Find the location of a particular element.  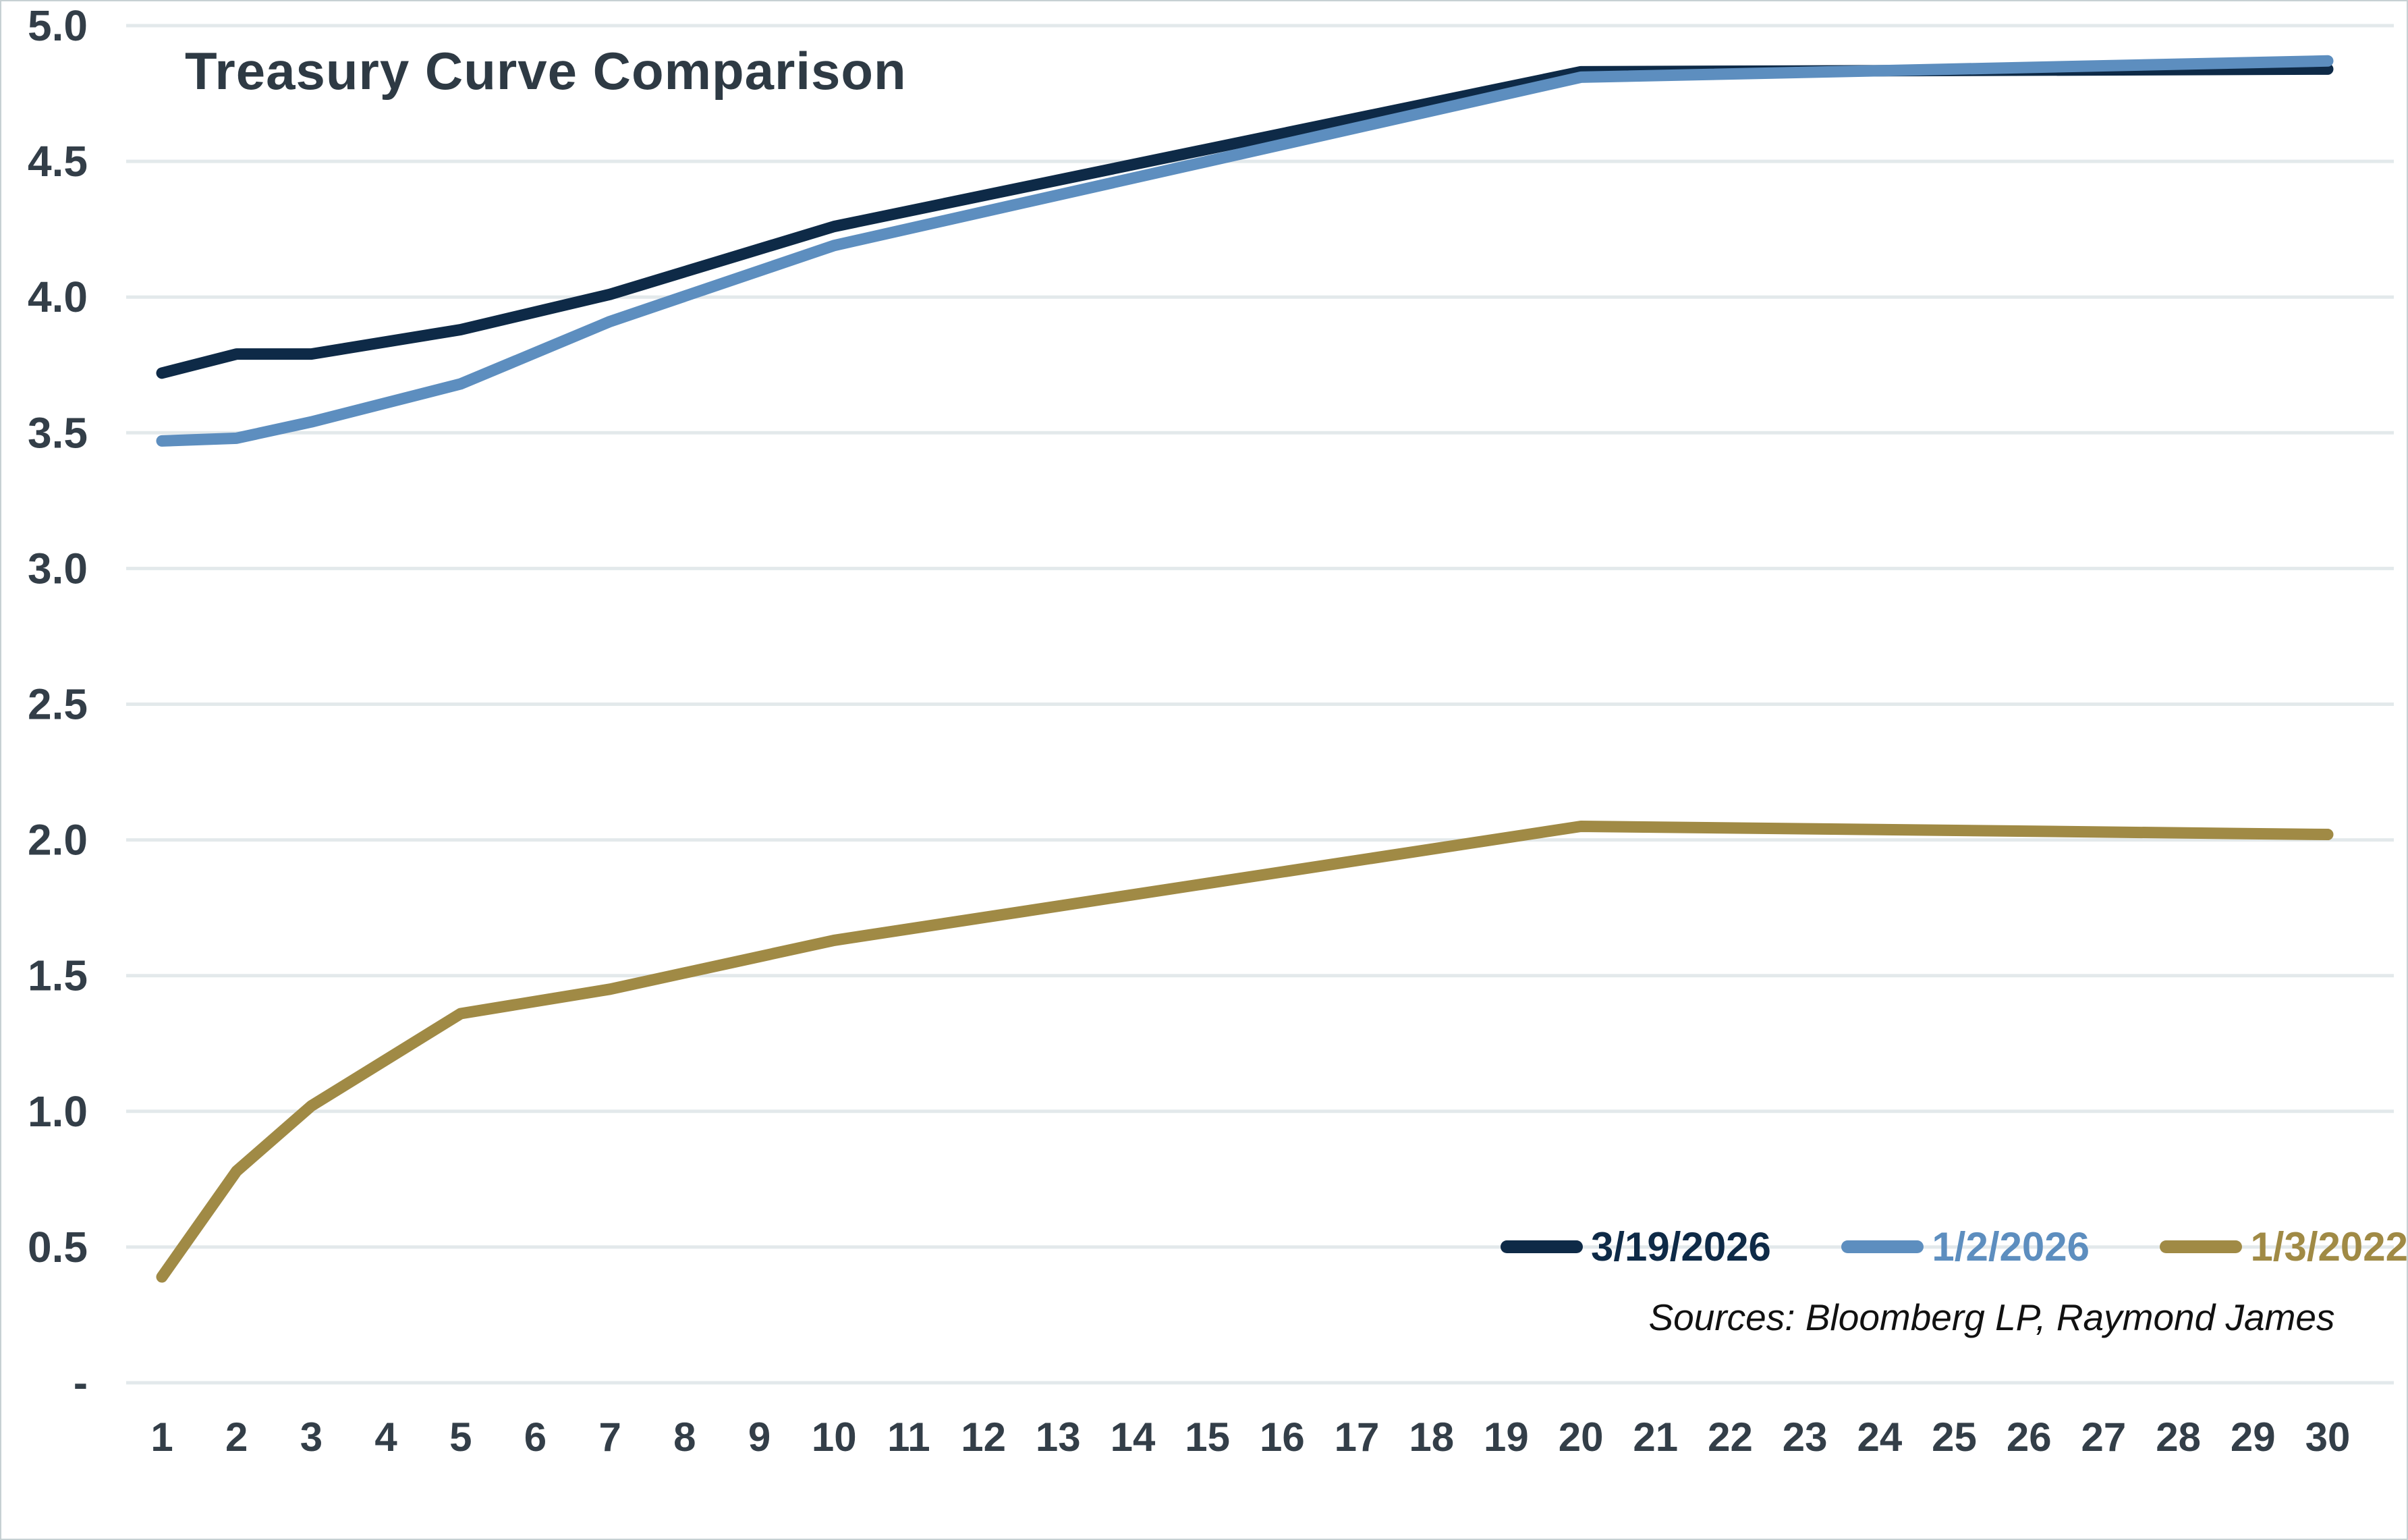

x-tick-label: 9 is located at coordinates (759, 1437).